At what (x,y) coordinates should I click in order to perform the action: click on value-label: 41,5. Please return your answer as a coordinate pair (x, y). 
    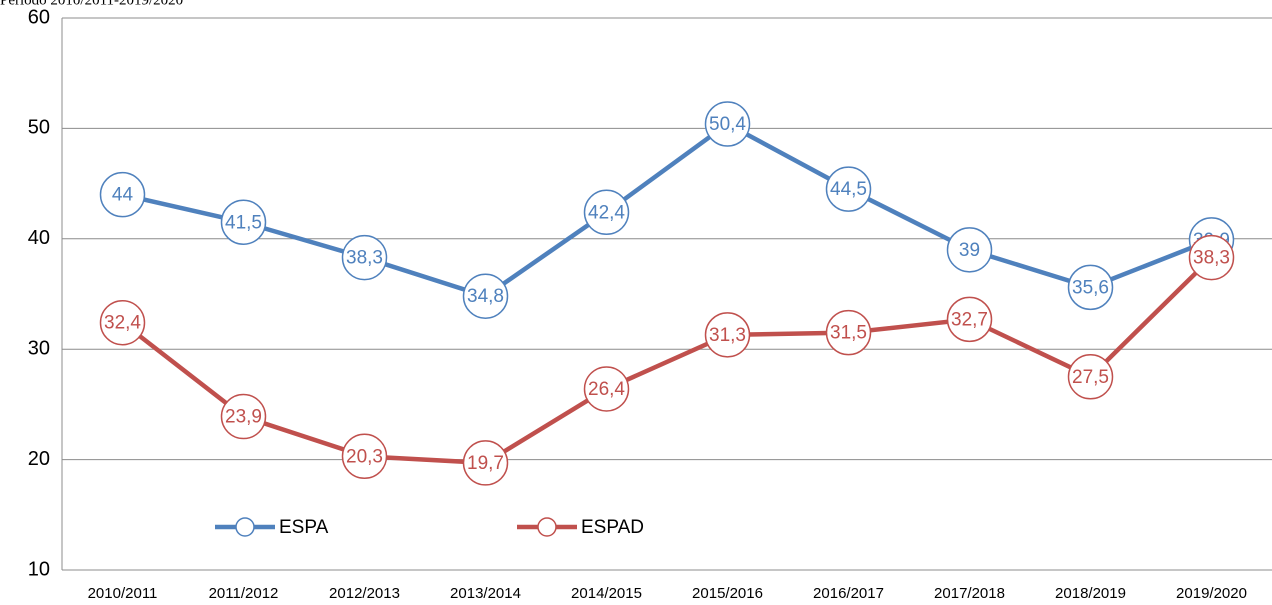
    Looking at the image, I should click on (243, 222).